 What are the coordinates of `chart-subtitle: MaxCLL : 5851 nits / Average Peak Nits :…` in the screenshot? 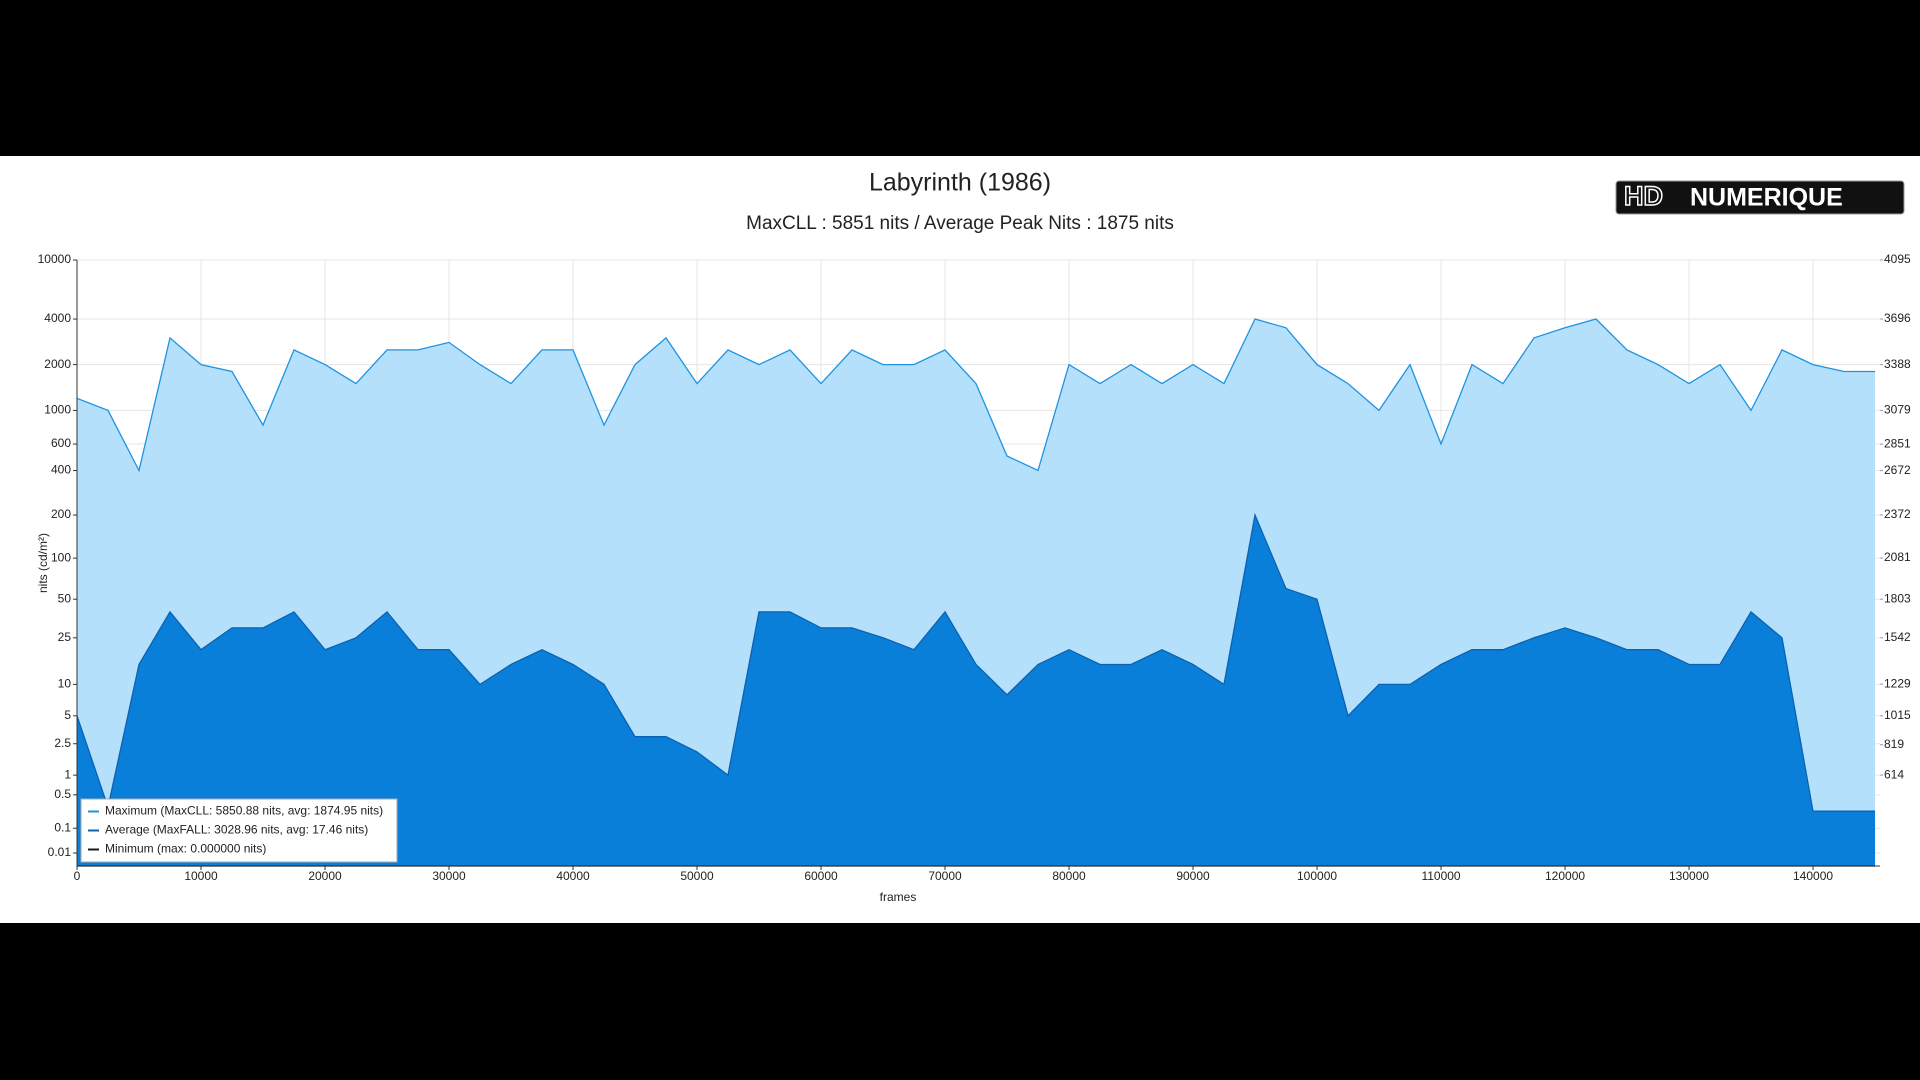 It's located at (960, 223).